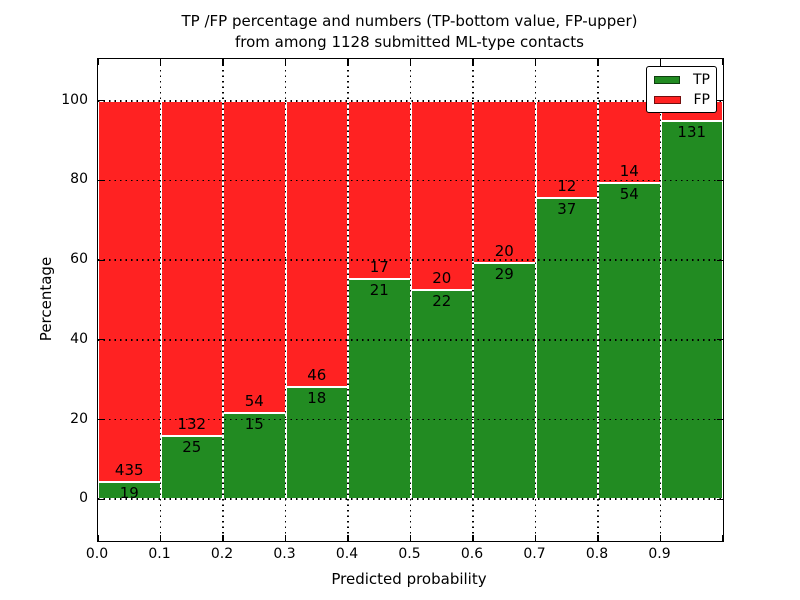 This screenshot has width=800, height=600. What do you see at coordinates (79, 259) in the screenshot?
I see `y-tick-label: 60` at bounding box center [79, 259].